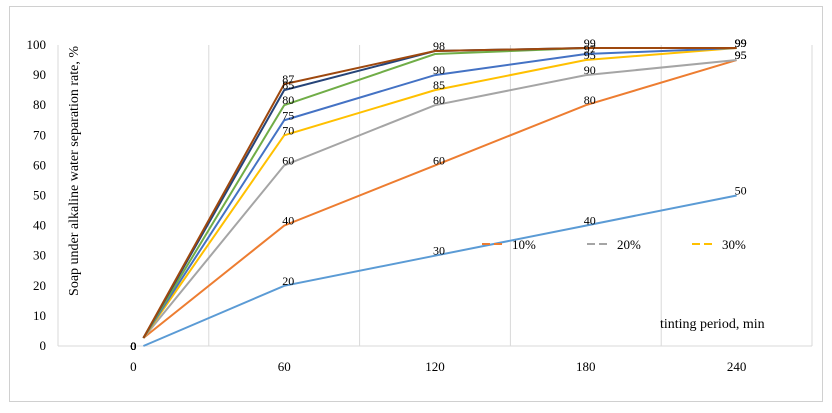  Describe the element at coordinates (435, 366) in the screenshot. I see `x-tick-label: 120` at that location.